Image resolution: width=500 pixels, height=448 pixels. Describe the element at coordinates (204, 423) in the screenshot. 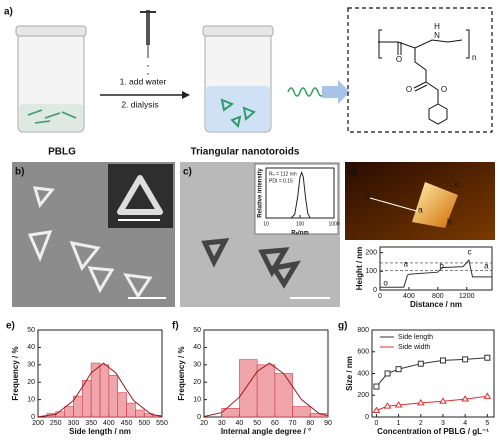

I see `x-tick-label: 20` at that location.